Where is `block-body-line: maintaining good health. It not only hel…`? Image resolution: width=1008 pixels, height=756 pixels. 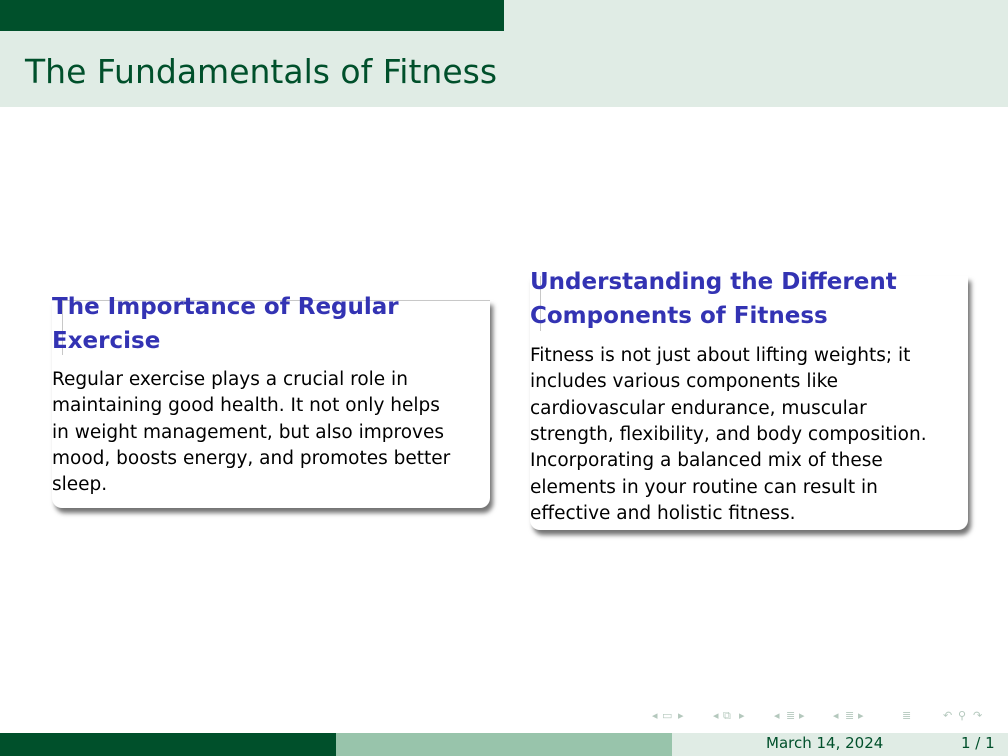
block-body-line: maintaining good health. It not only hel… is located at coordinates (246, 405).